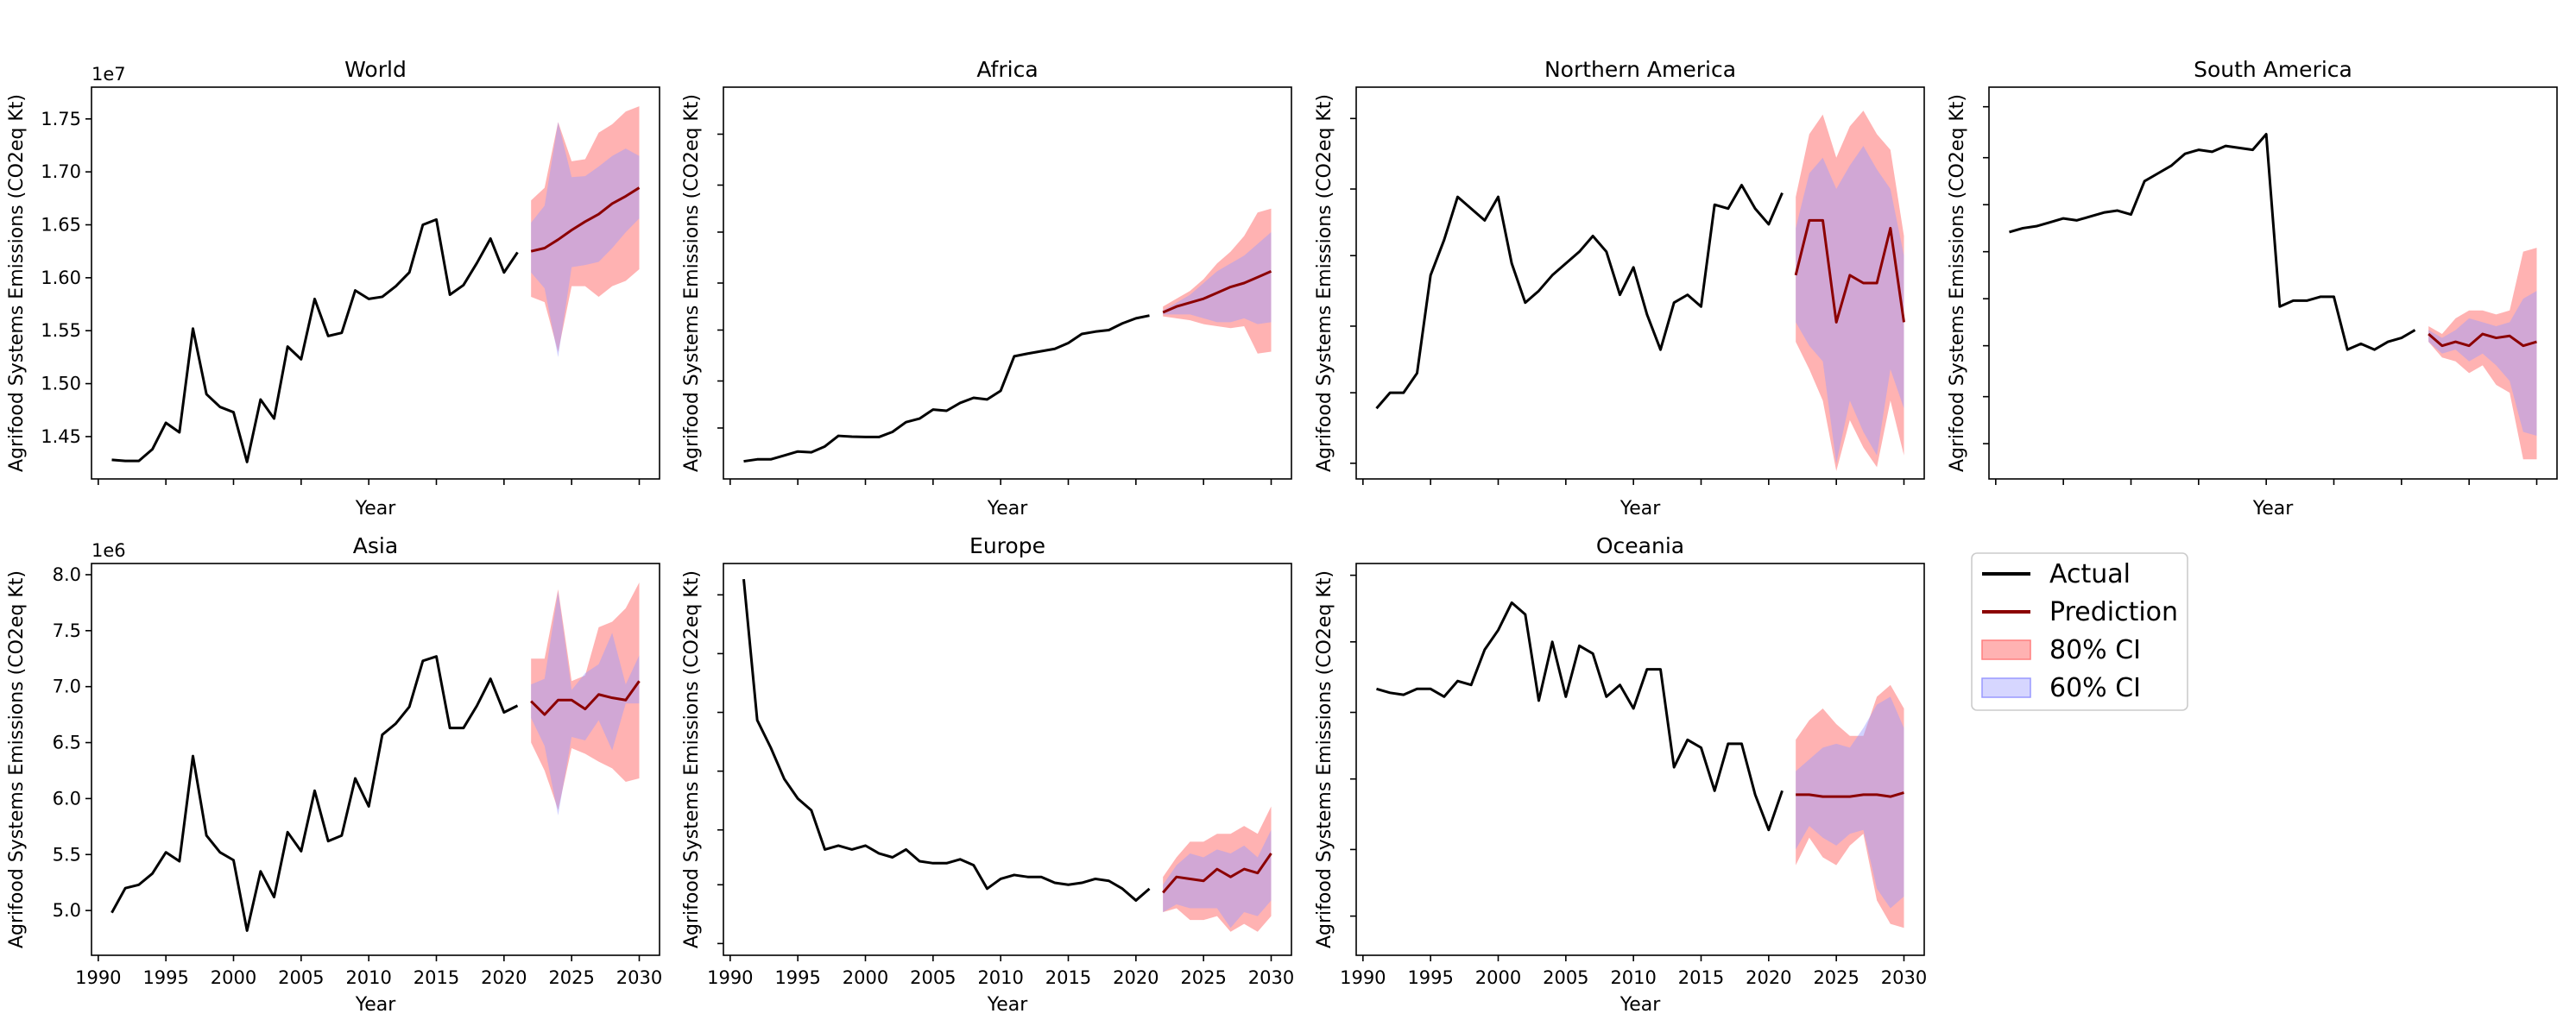 The height and width of the screenshot is (1020, 2576). I want to click on legend-label: Actual, so click(2090, 574).